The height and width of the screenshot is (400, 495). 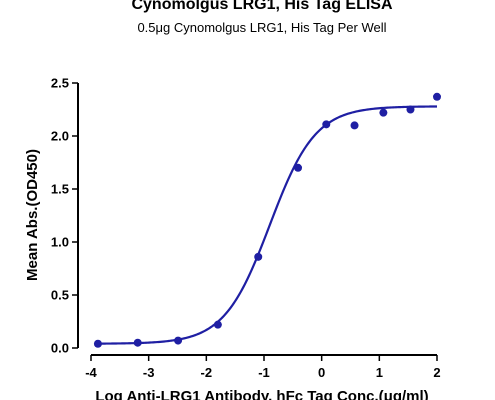 What do you see at coordinates (149, 372) in the screenshot?
I see `x-tick-label: -3` at bounding box center [149, 372].